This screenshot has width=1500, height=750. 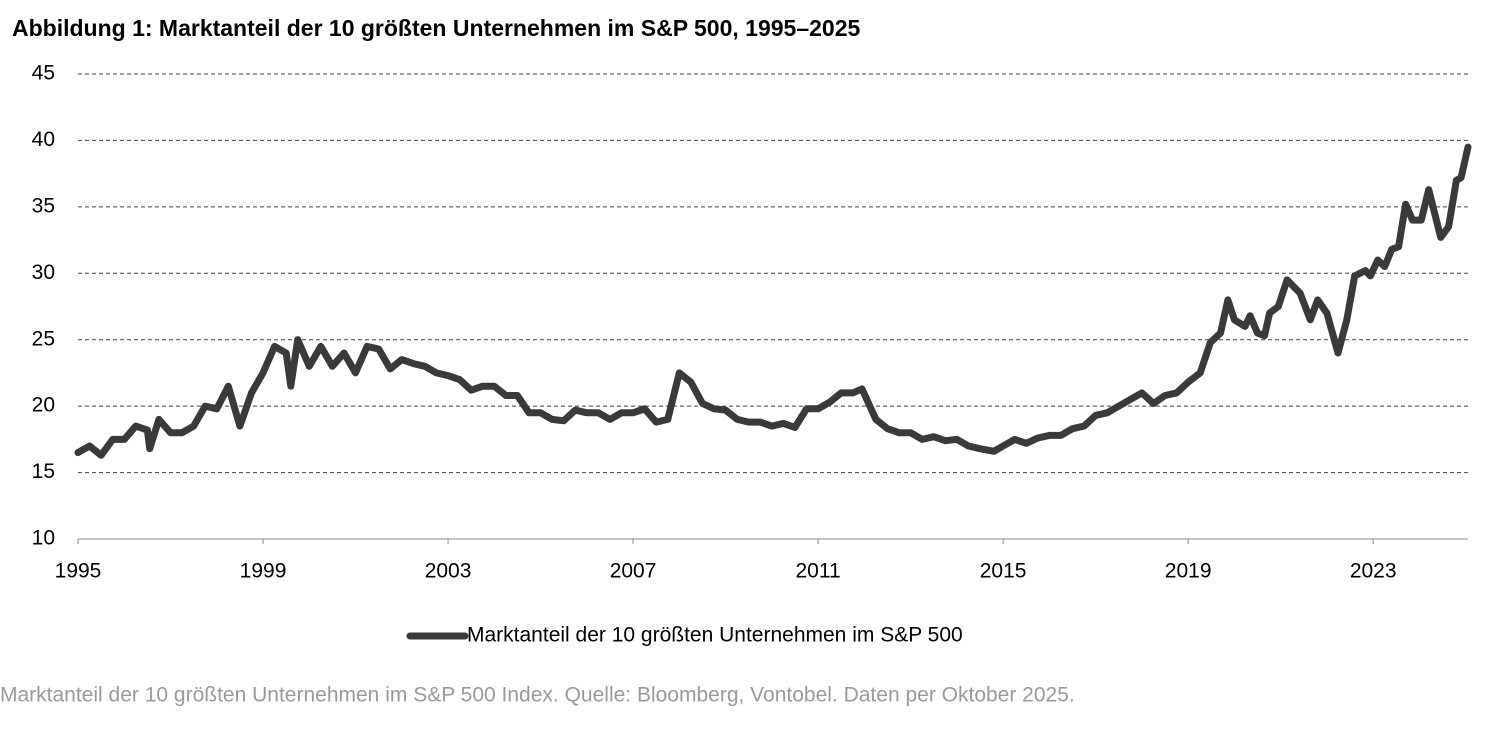 What do you see at coordinates (818, 571) in the screenshot?
I see `x-tick-label: 2011` at bounding box center [818, 571].